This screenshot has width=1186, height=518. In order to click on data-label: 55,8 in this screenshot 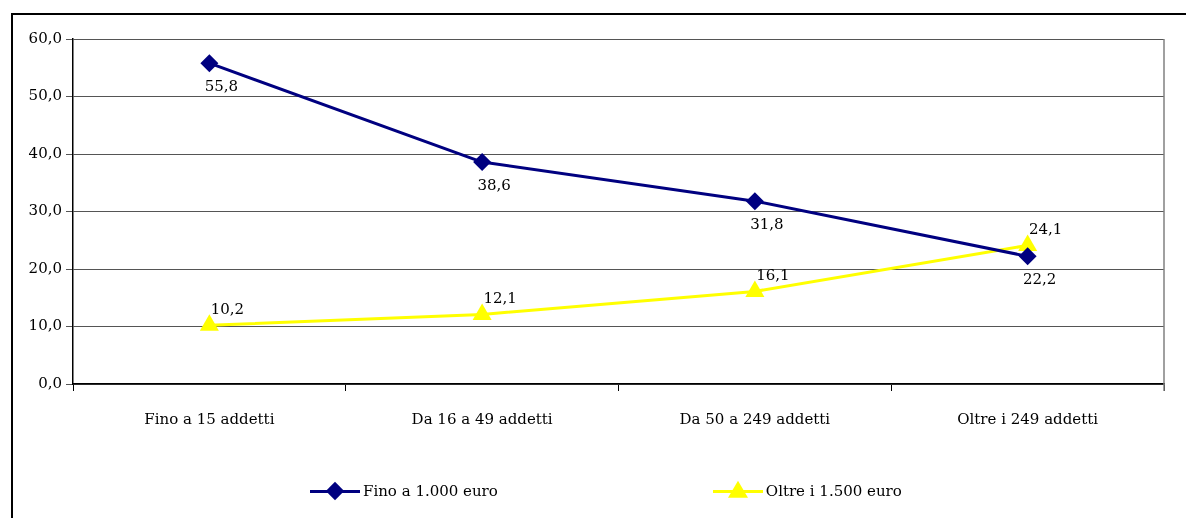, I will do `click(221, 86)`.